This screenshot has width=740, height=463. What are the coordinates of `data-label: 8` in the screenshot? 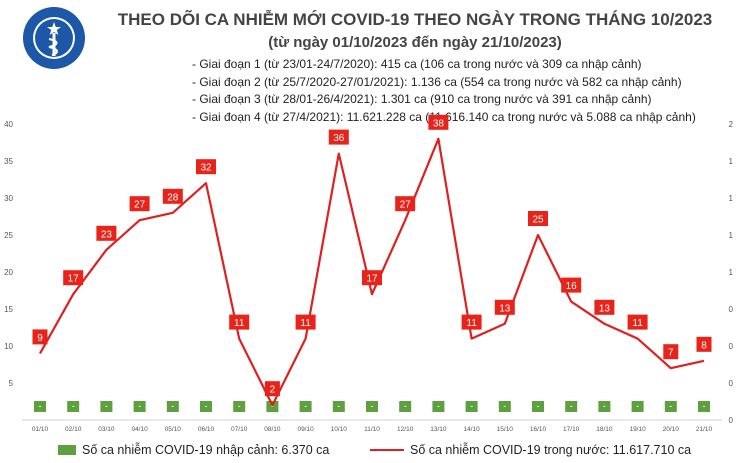 It's located at (704, 345).